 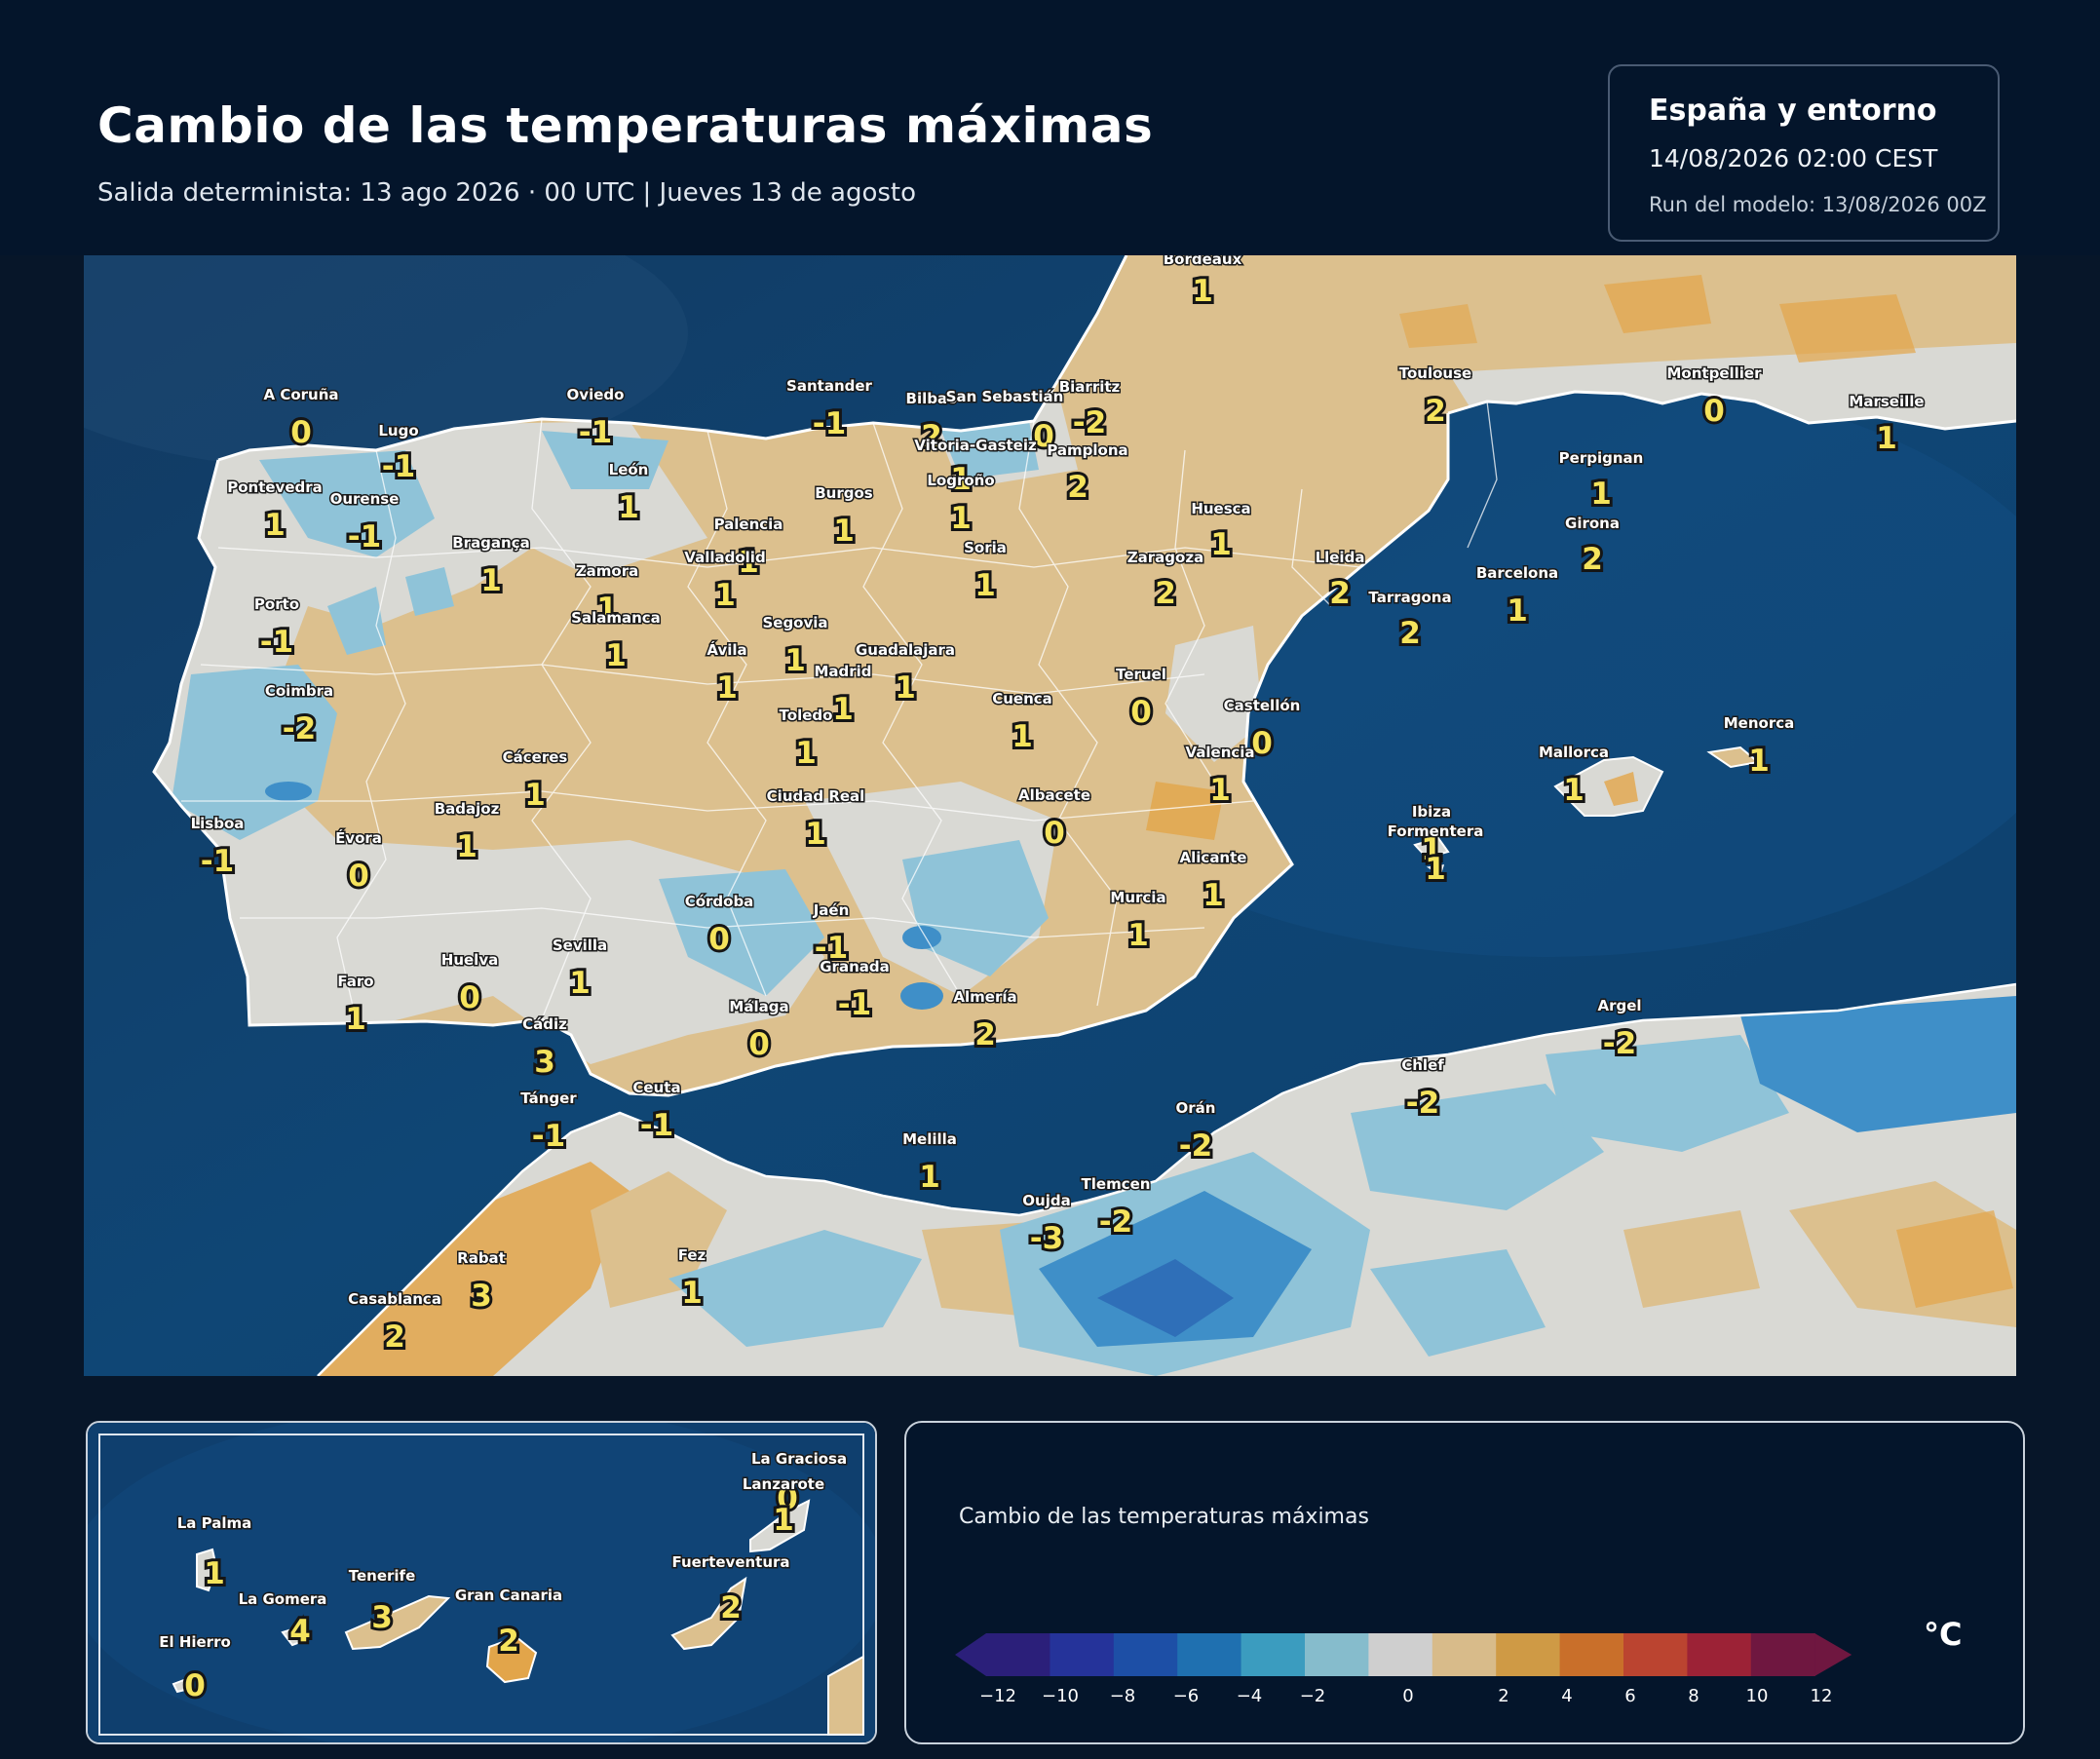 I want to click on city-name-cuenca: Cuenca, so click(x=1022, y=698).